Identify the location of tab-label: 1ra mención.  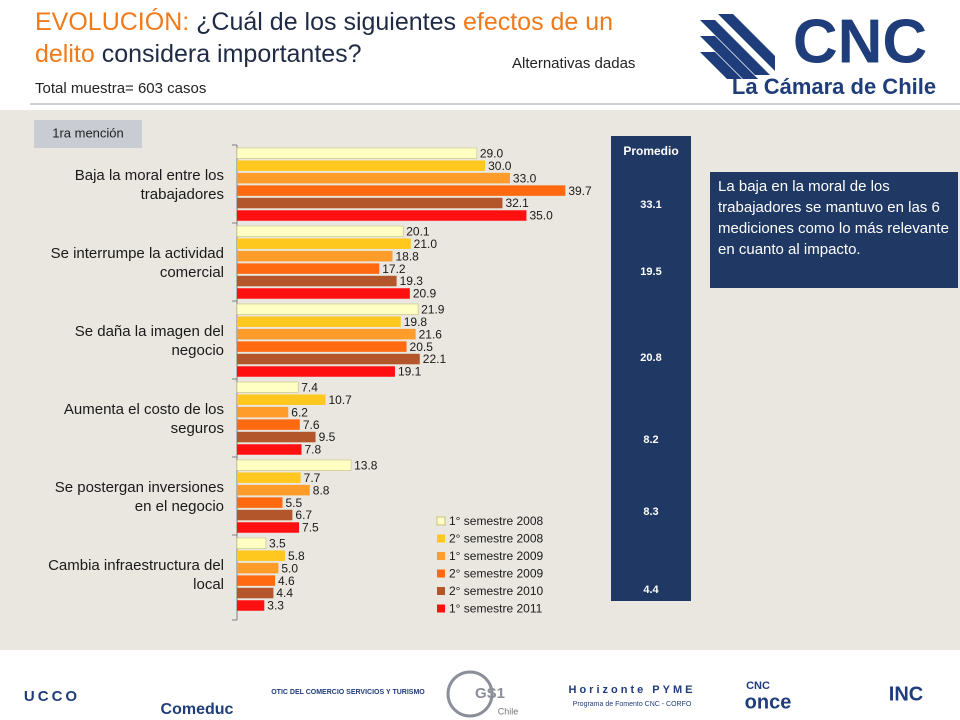
(88, 132).